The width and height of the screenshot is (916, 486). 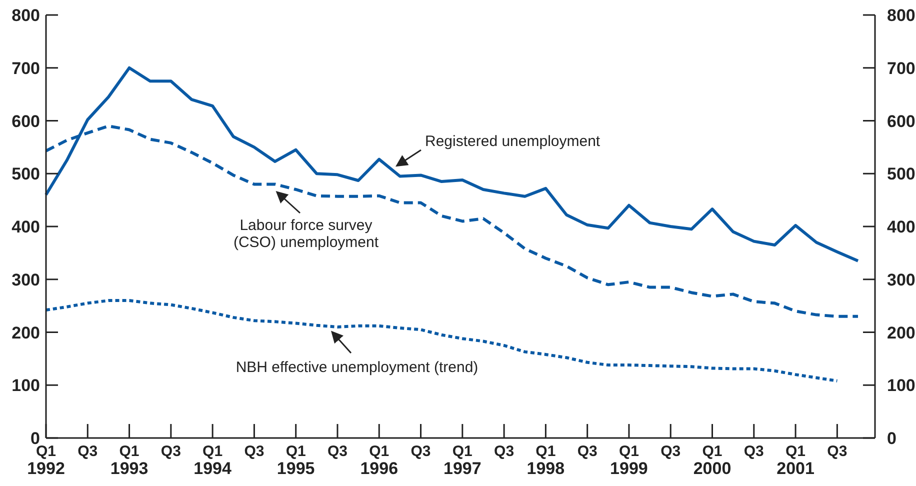 I want to click on y2-tick-label: 200, so click(x=901, y=332).